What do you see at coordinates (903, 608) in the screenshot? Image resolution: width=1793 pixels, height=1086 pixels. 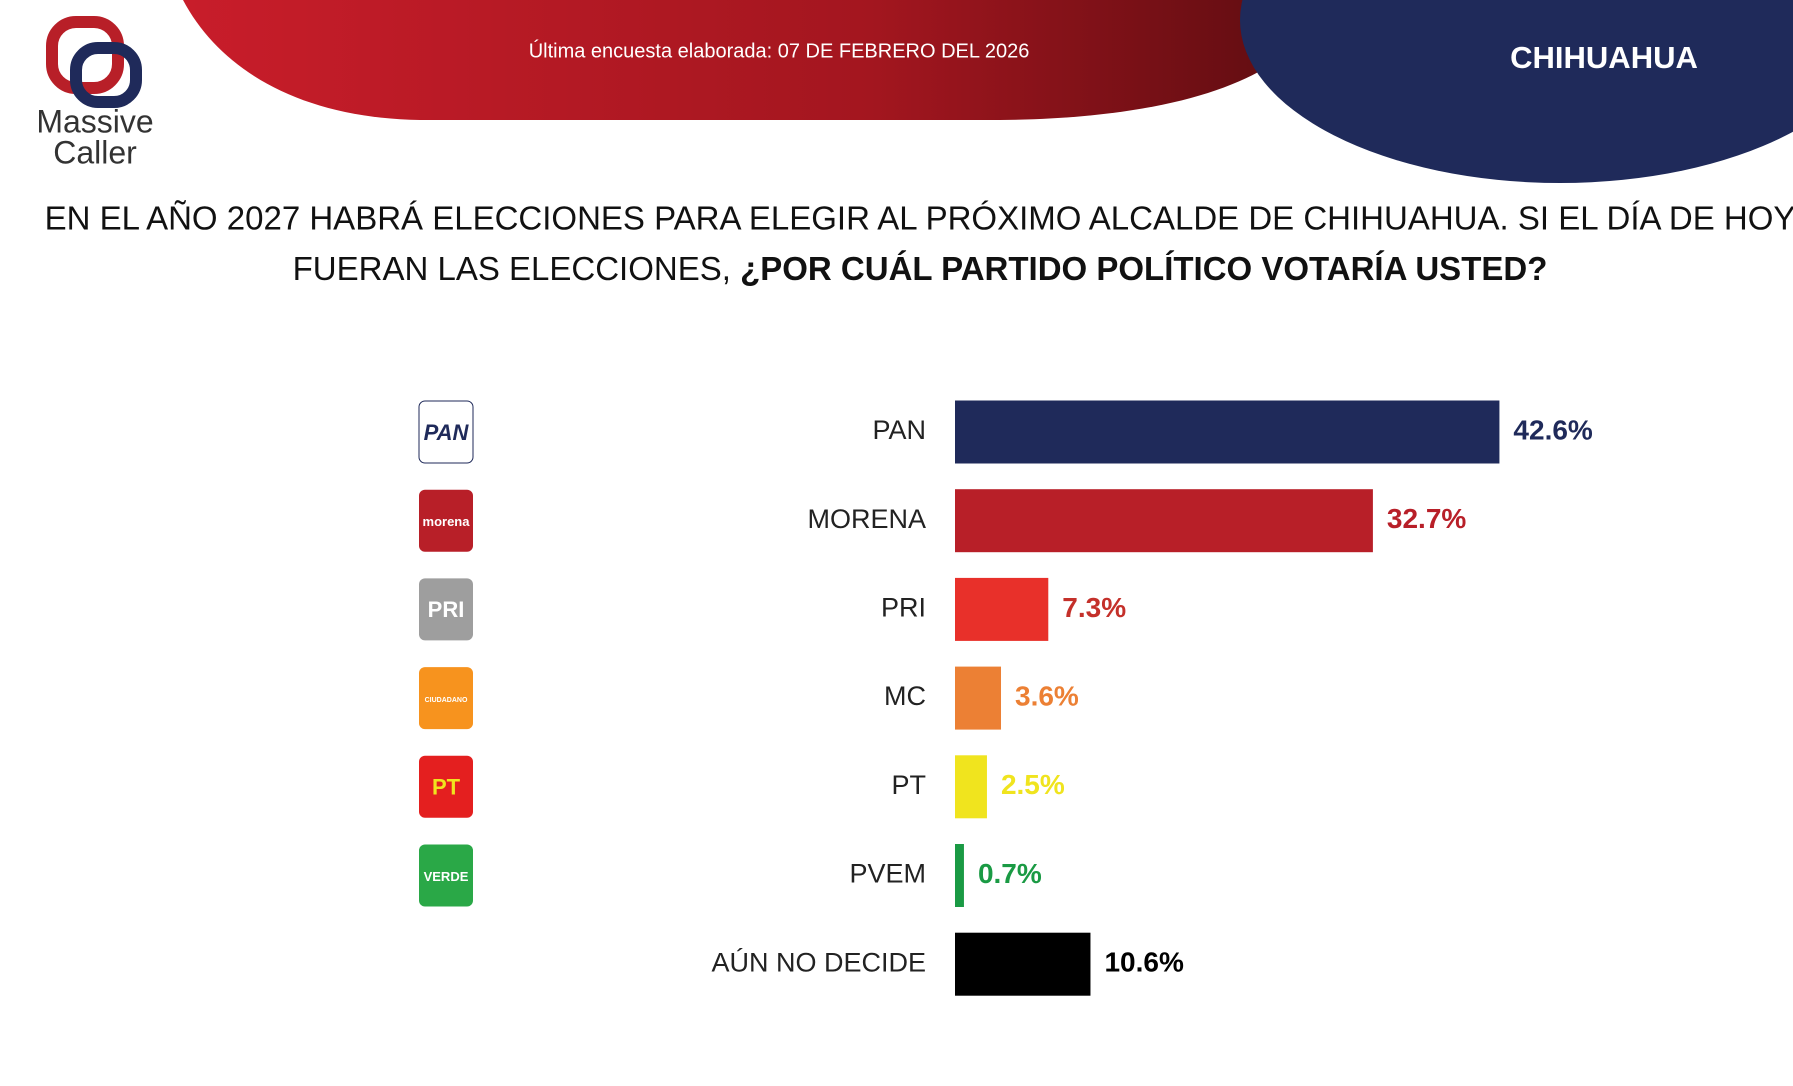 I see `category-label: PRI` at bounding box center [903, 608].